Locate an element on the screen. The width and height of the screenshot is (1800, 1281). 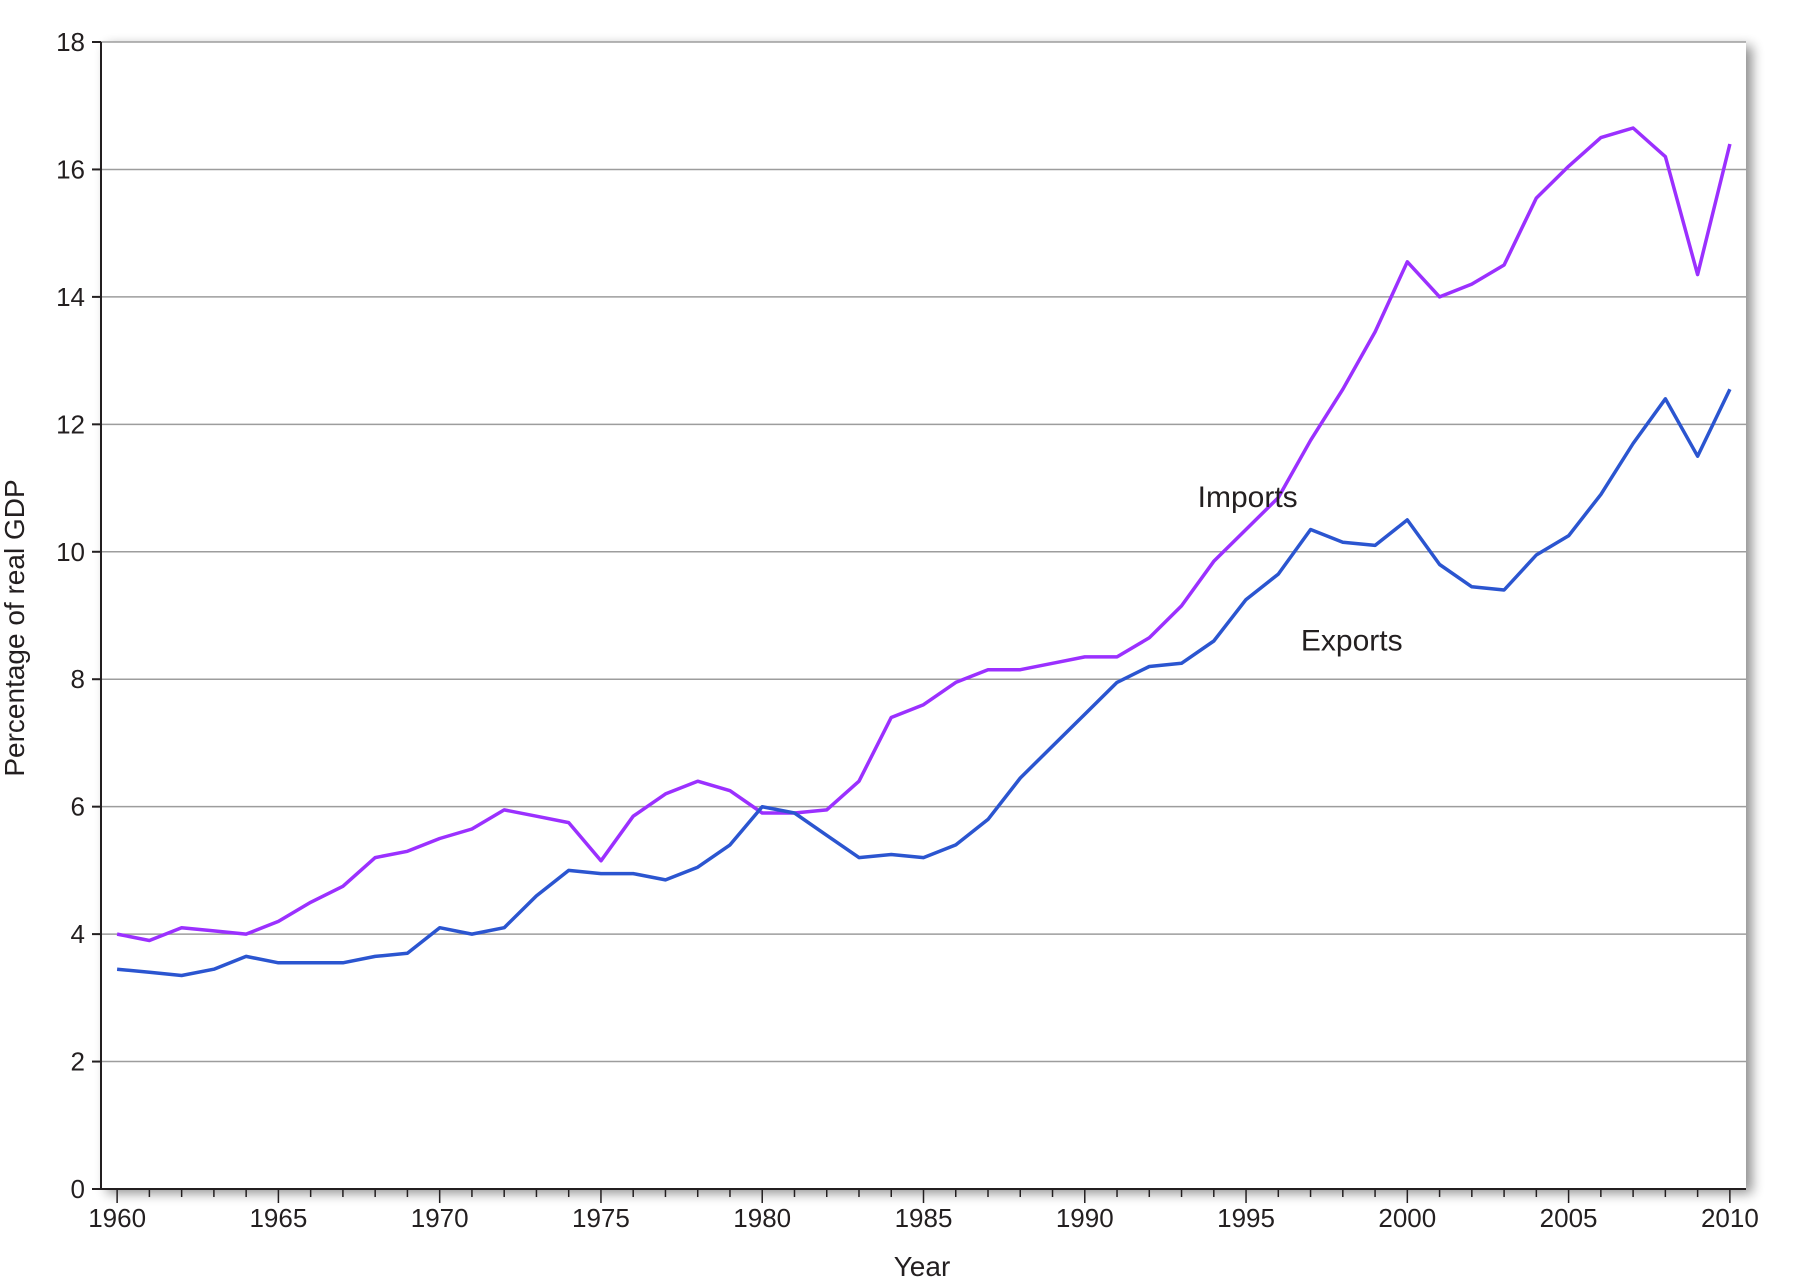
x-tick-label-1990: 1990 is located at coordinates (1085, 1218).